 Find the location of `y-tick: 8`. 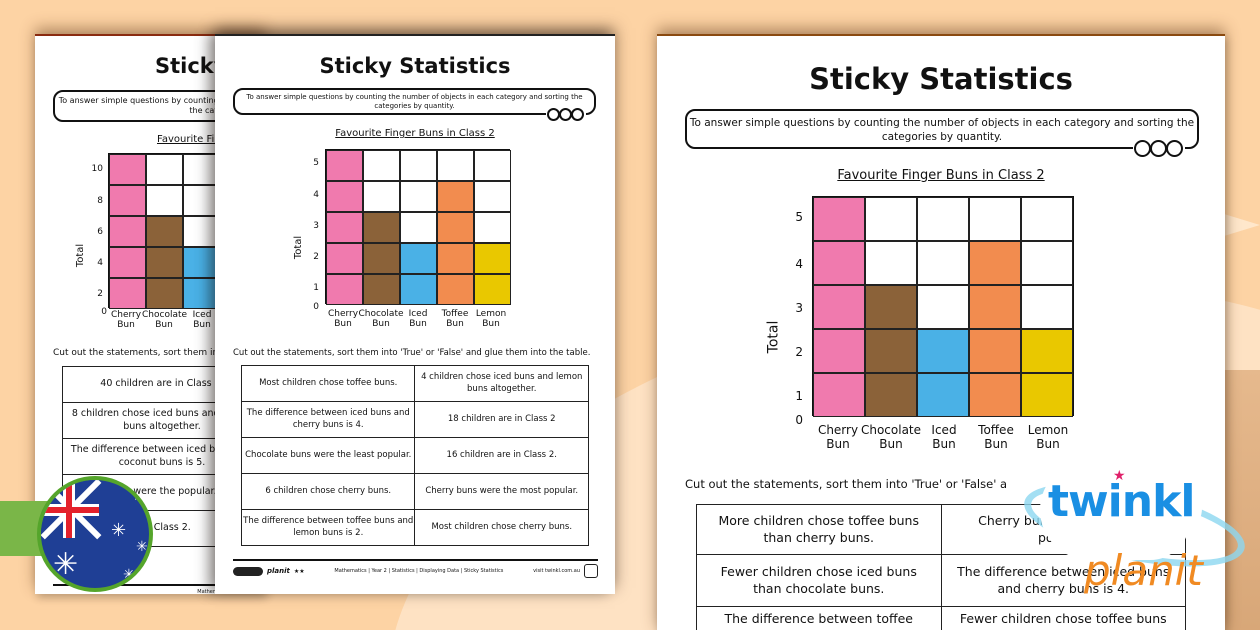

y-tick: 8 is located at coordinates (100, 201).